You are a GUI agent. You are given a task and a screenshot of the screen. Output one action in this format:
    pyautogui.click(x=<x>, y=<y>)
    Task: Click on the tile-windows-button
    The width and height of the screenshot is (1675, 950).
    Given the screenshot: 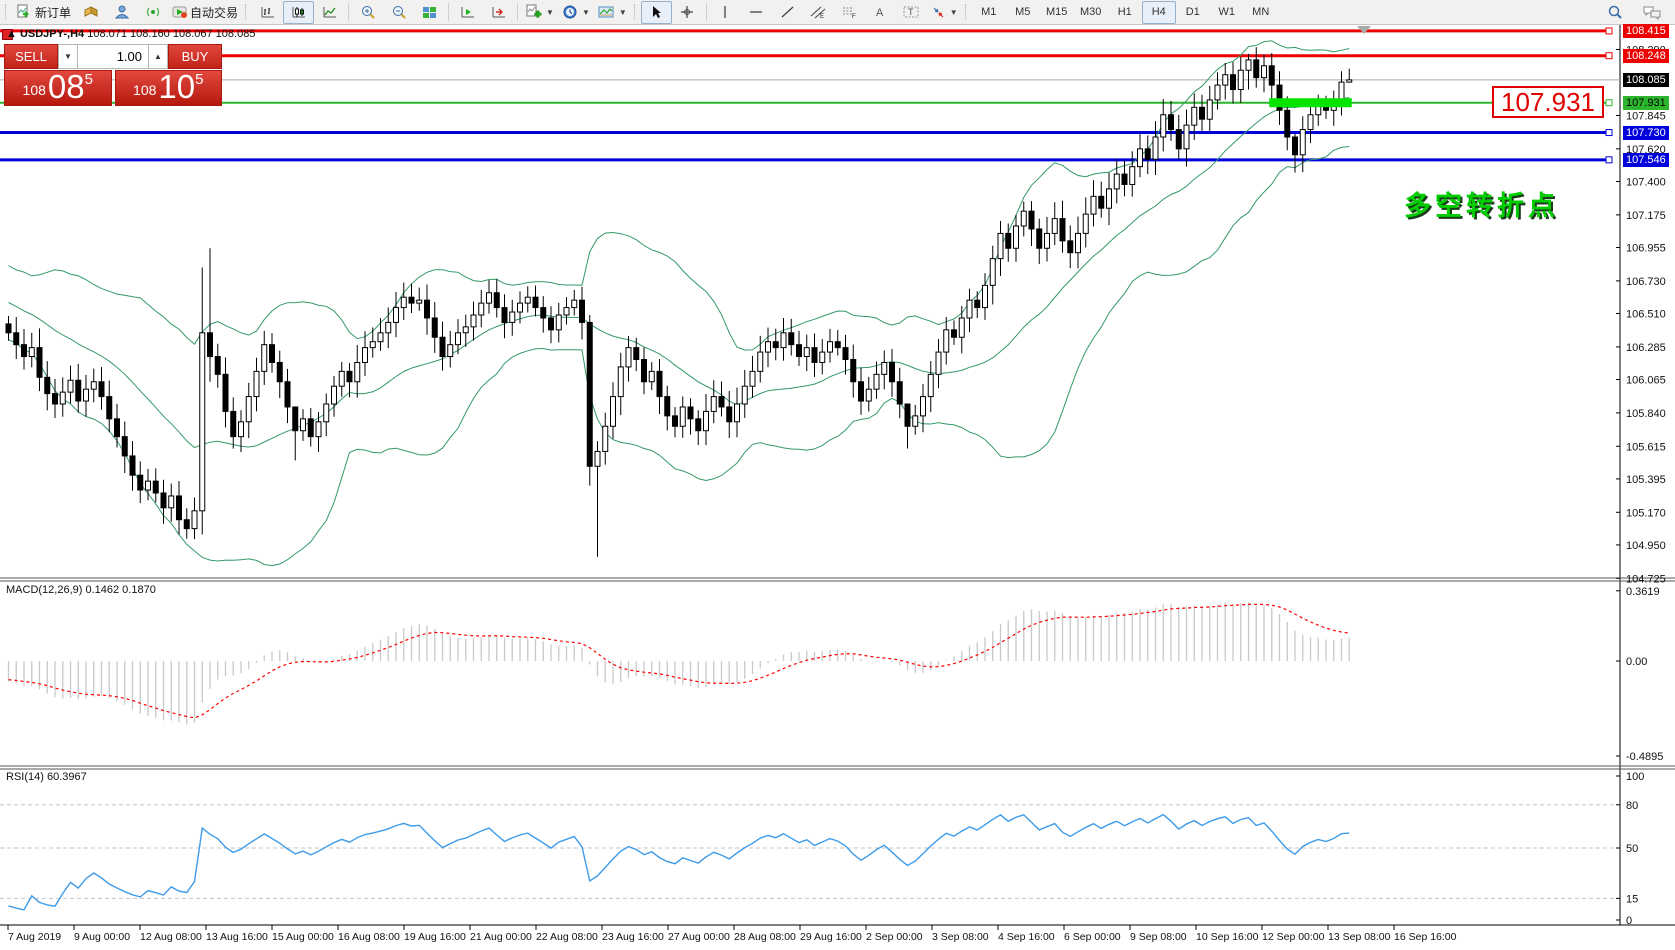 What is the action you would take?
    pyautogui.click(x=429, y=12)
    